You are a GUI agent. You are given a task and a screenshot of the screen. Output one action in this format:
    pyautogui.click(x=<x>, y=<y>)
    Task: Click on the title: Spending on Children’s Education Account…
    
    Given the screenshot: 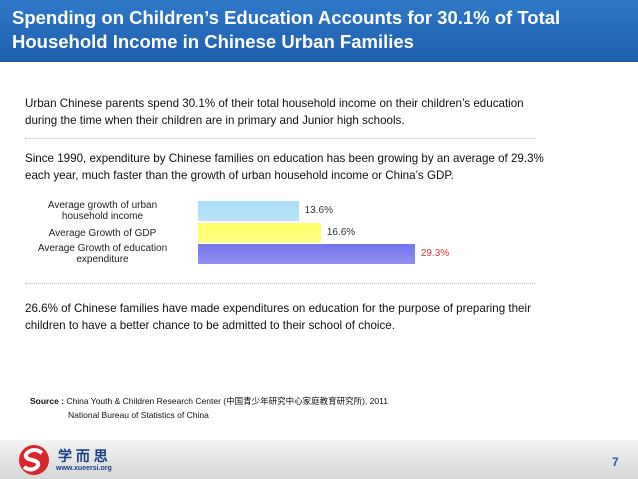 What is the action you would take?
    pyautogui.click(x=286, y=29)
    